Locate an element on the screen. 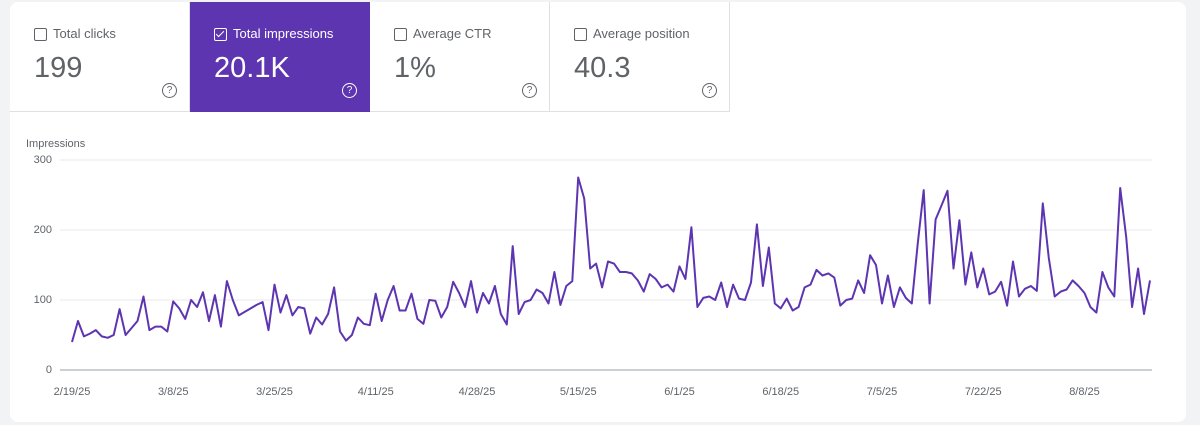 The width and height of the screenshot is (1200, 425). metric-card: Average CTR 1%? is located at coordinates (460, 57).